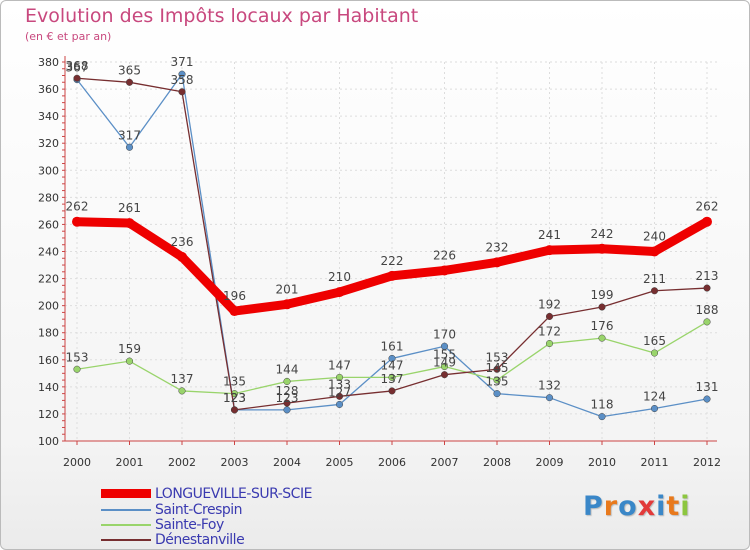 This screenshot has height=550, width=750. What do you see at coordinates (445, 462) in the screenshot?
I see `x-tick-label: 2007` at bounding box center [445, 462].